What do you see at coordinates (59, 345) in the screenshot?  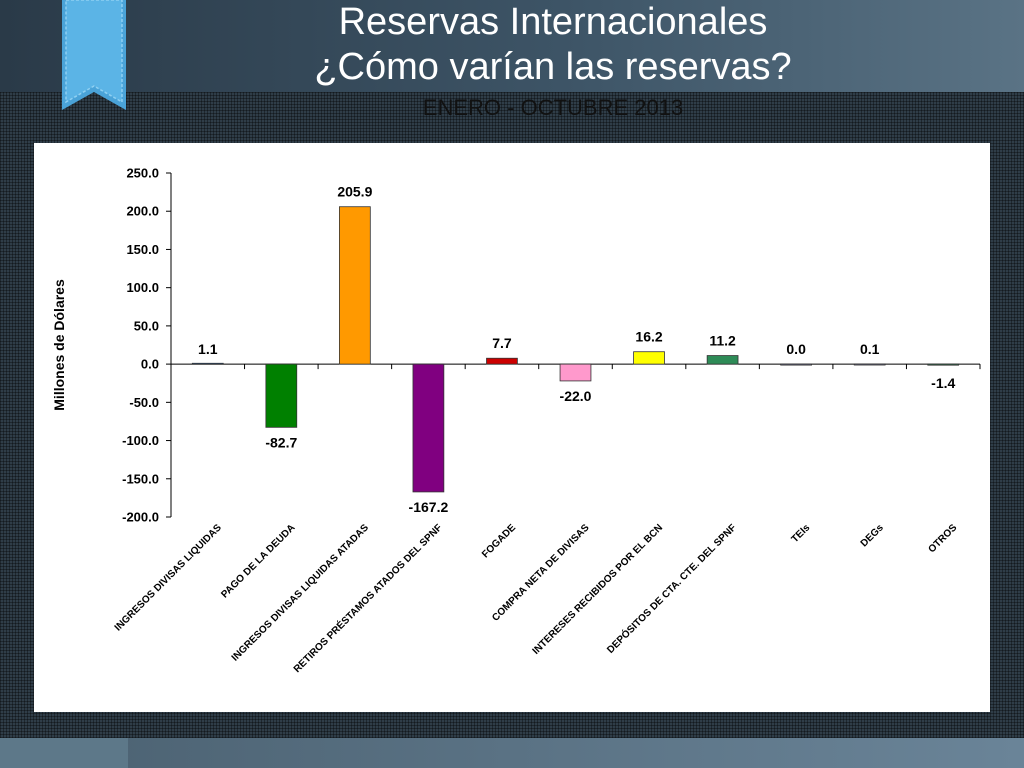 I see `y-axis-label: Millones de Dólares` at bounding box center [59, 345].